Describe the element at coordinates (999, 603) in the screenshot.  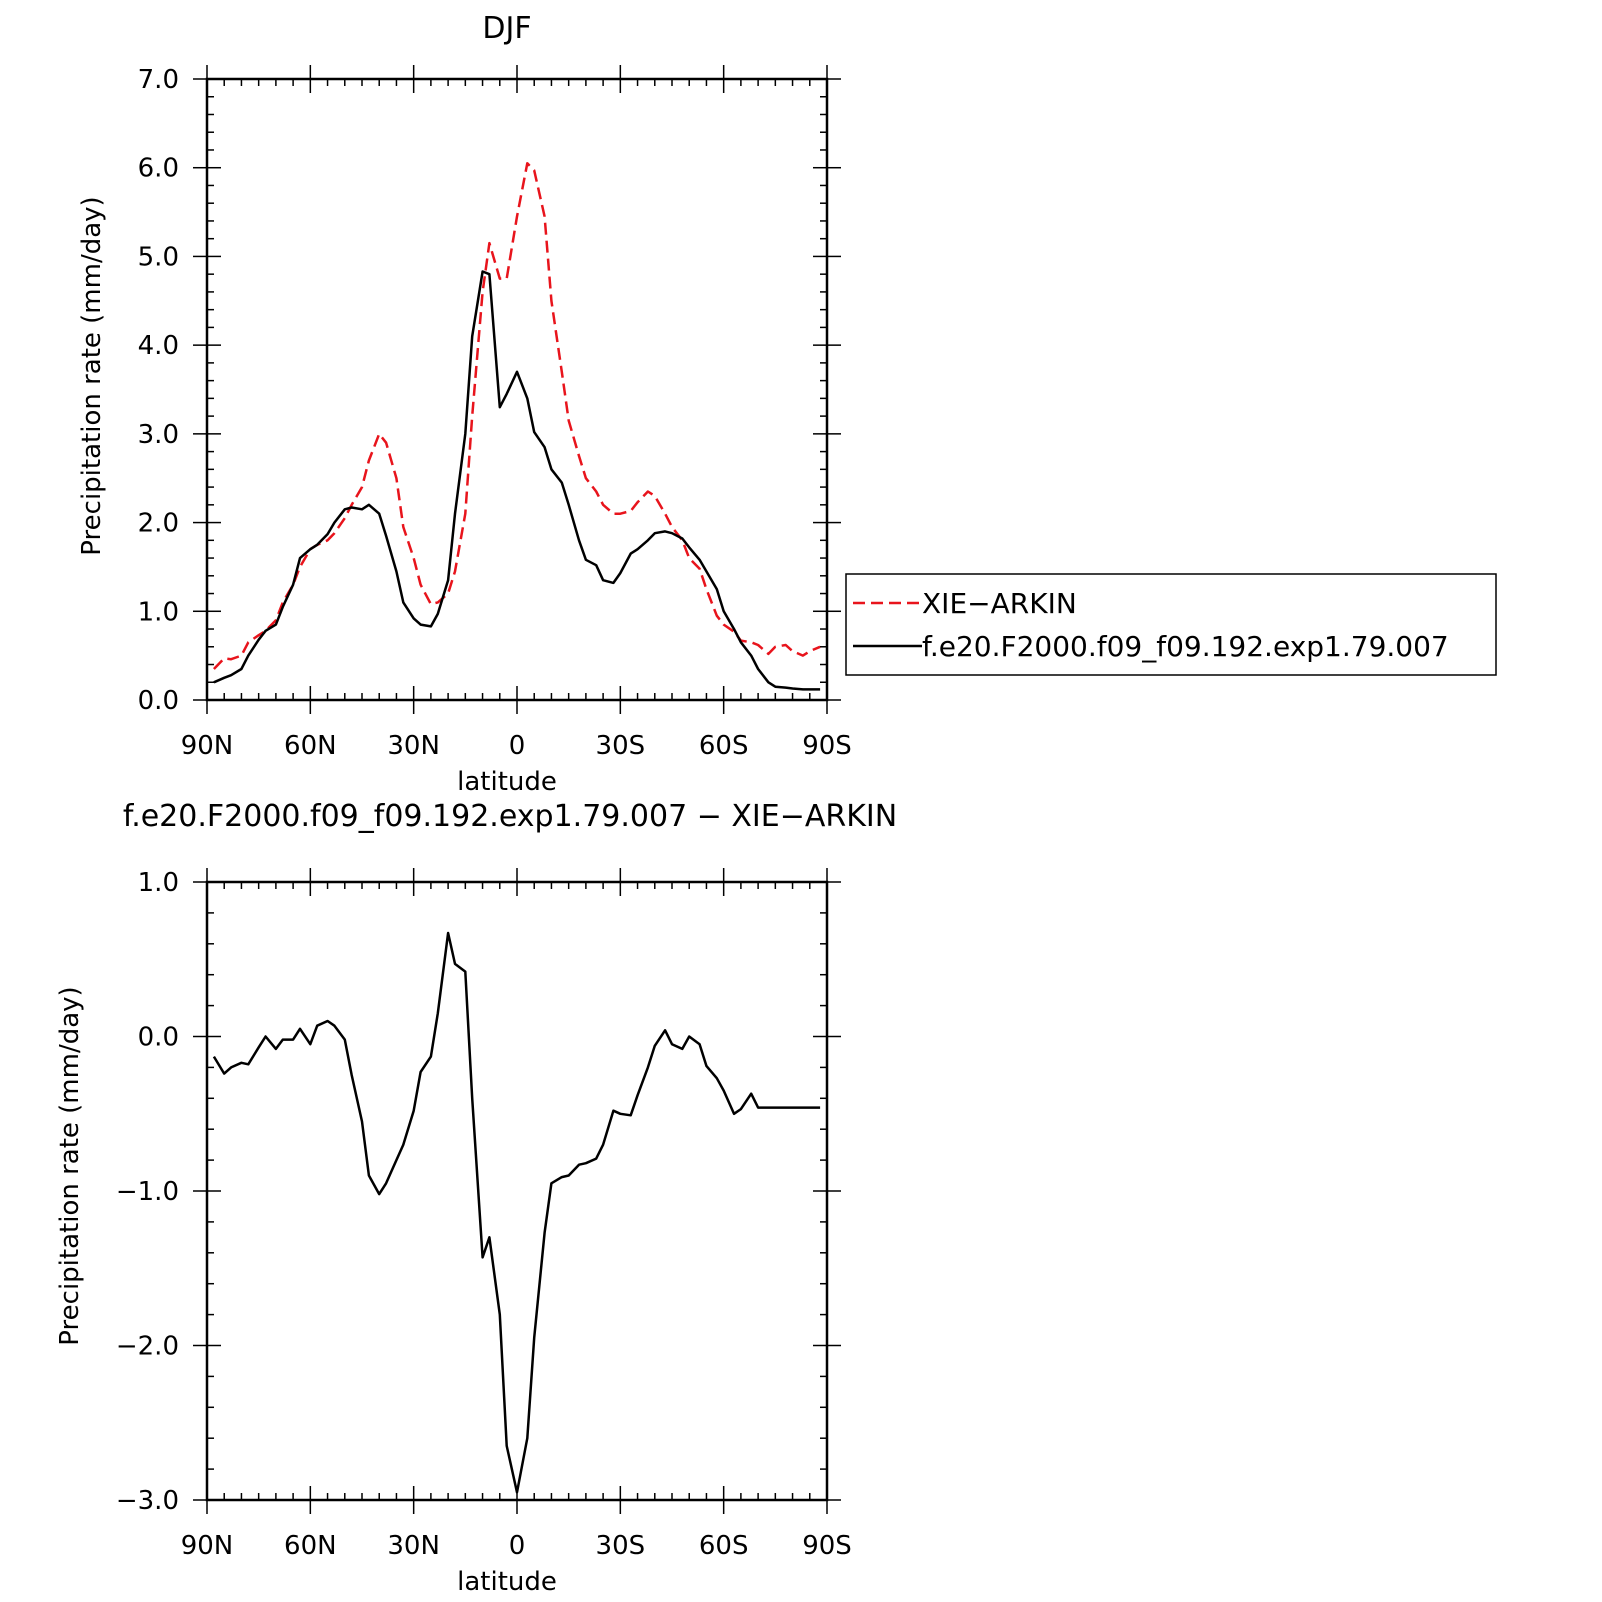
I see `legend-label-xie-arkin: XIE−ARKIN` at that location.